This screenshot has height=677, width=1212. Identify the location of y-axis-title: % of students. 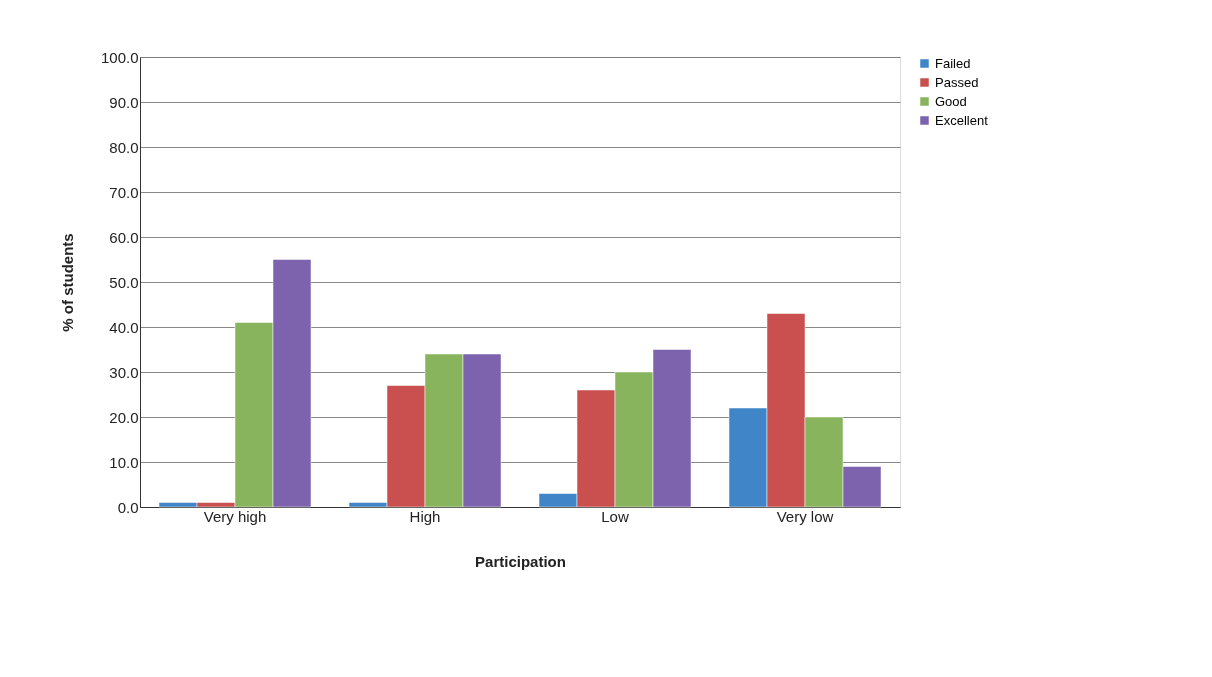
(67, 282).